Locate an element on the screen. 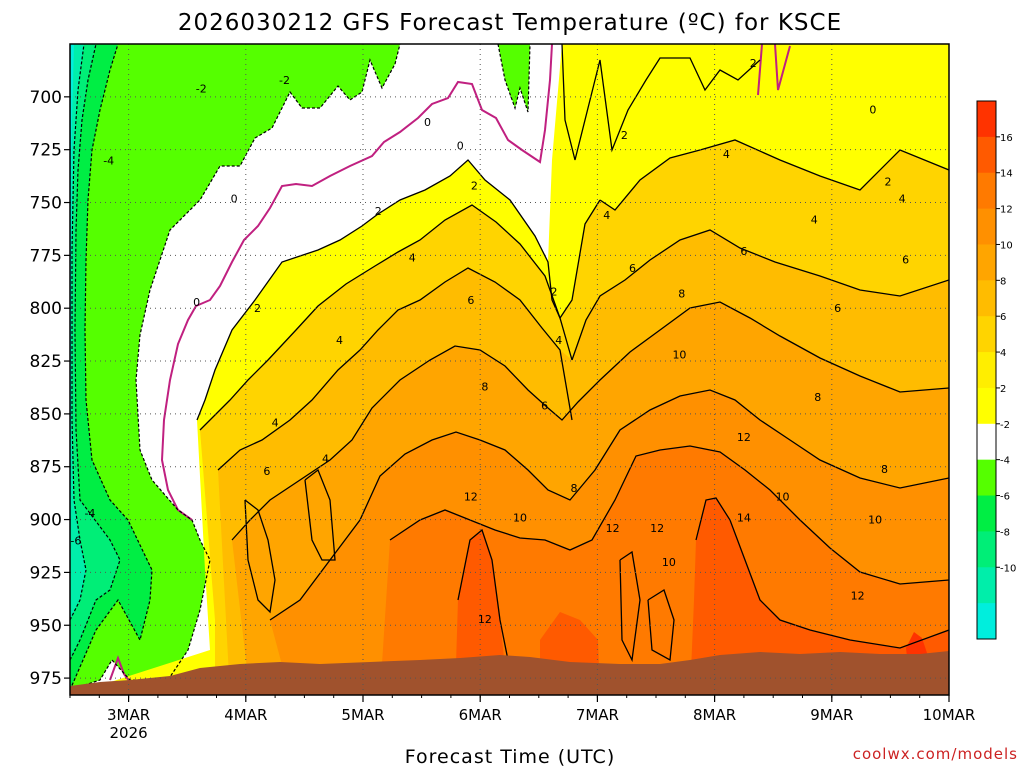 This screenshot has width=1024, height=768. x-tick-label: 9MAR is located at coordinates (831, 715).